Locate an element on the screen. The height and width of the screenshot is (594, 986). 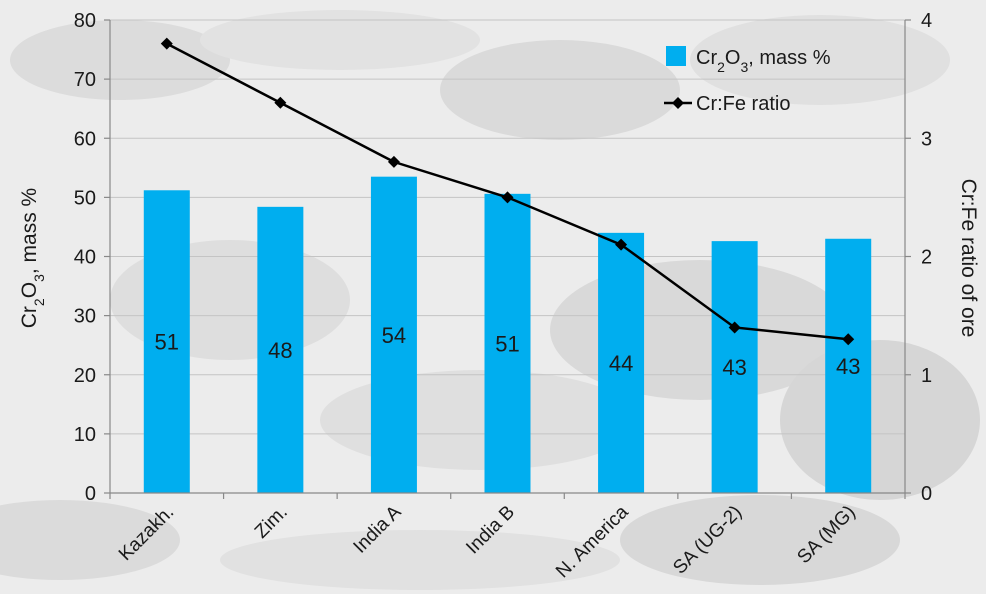
bar-value-label: 44 is located at coordinates (621, 363).